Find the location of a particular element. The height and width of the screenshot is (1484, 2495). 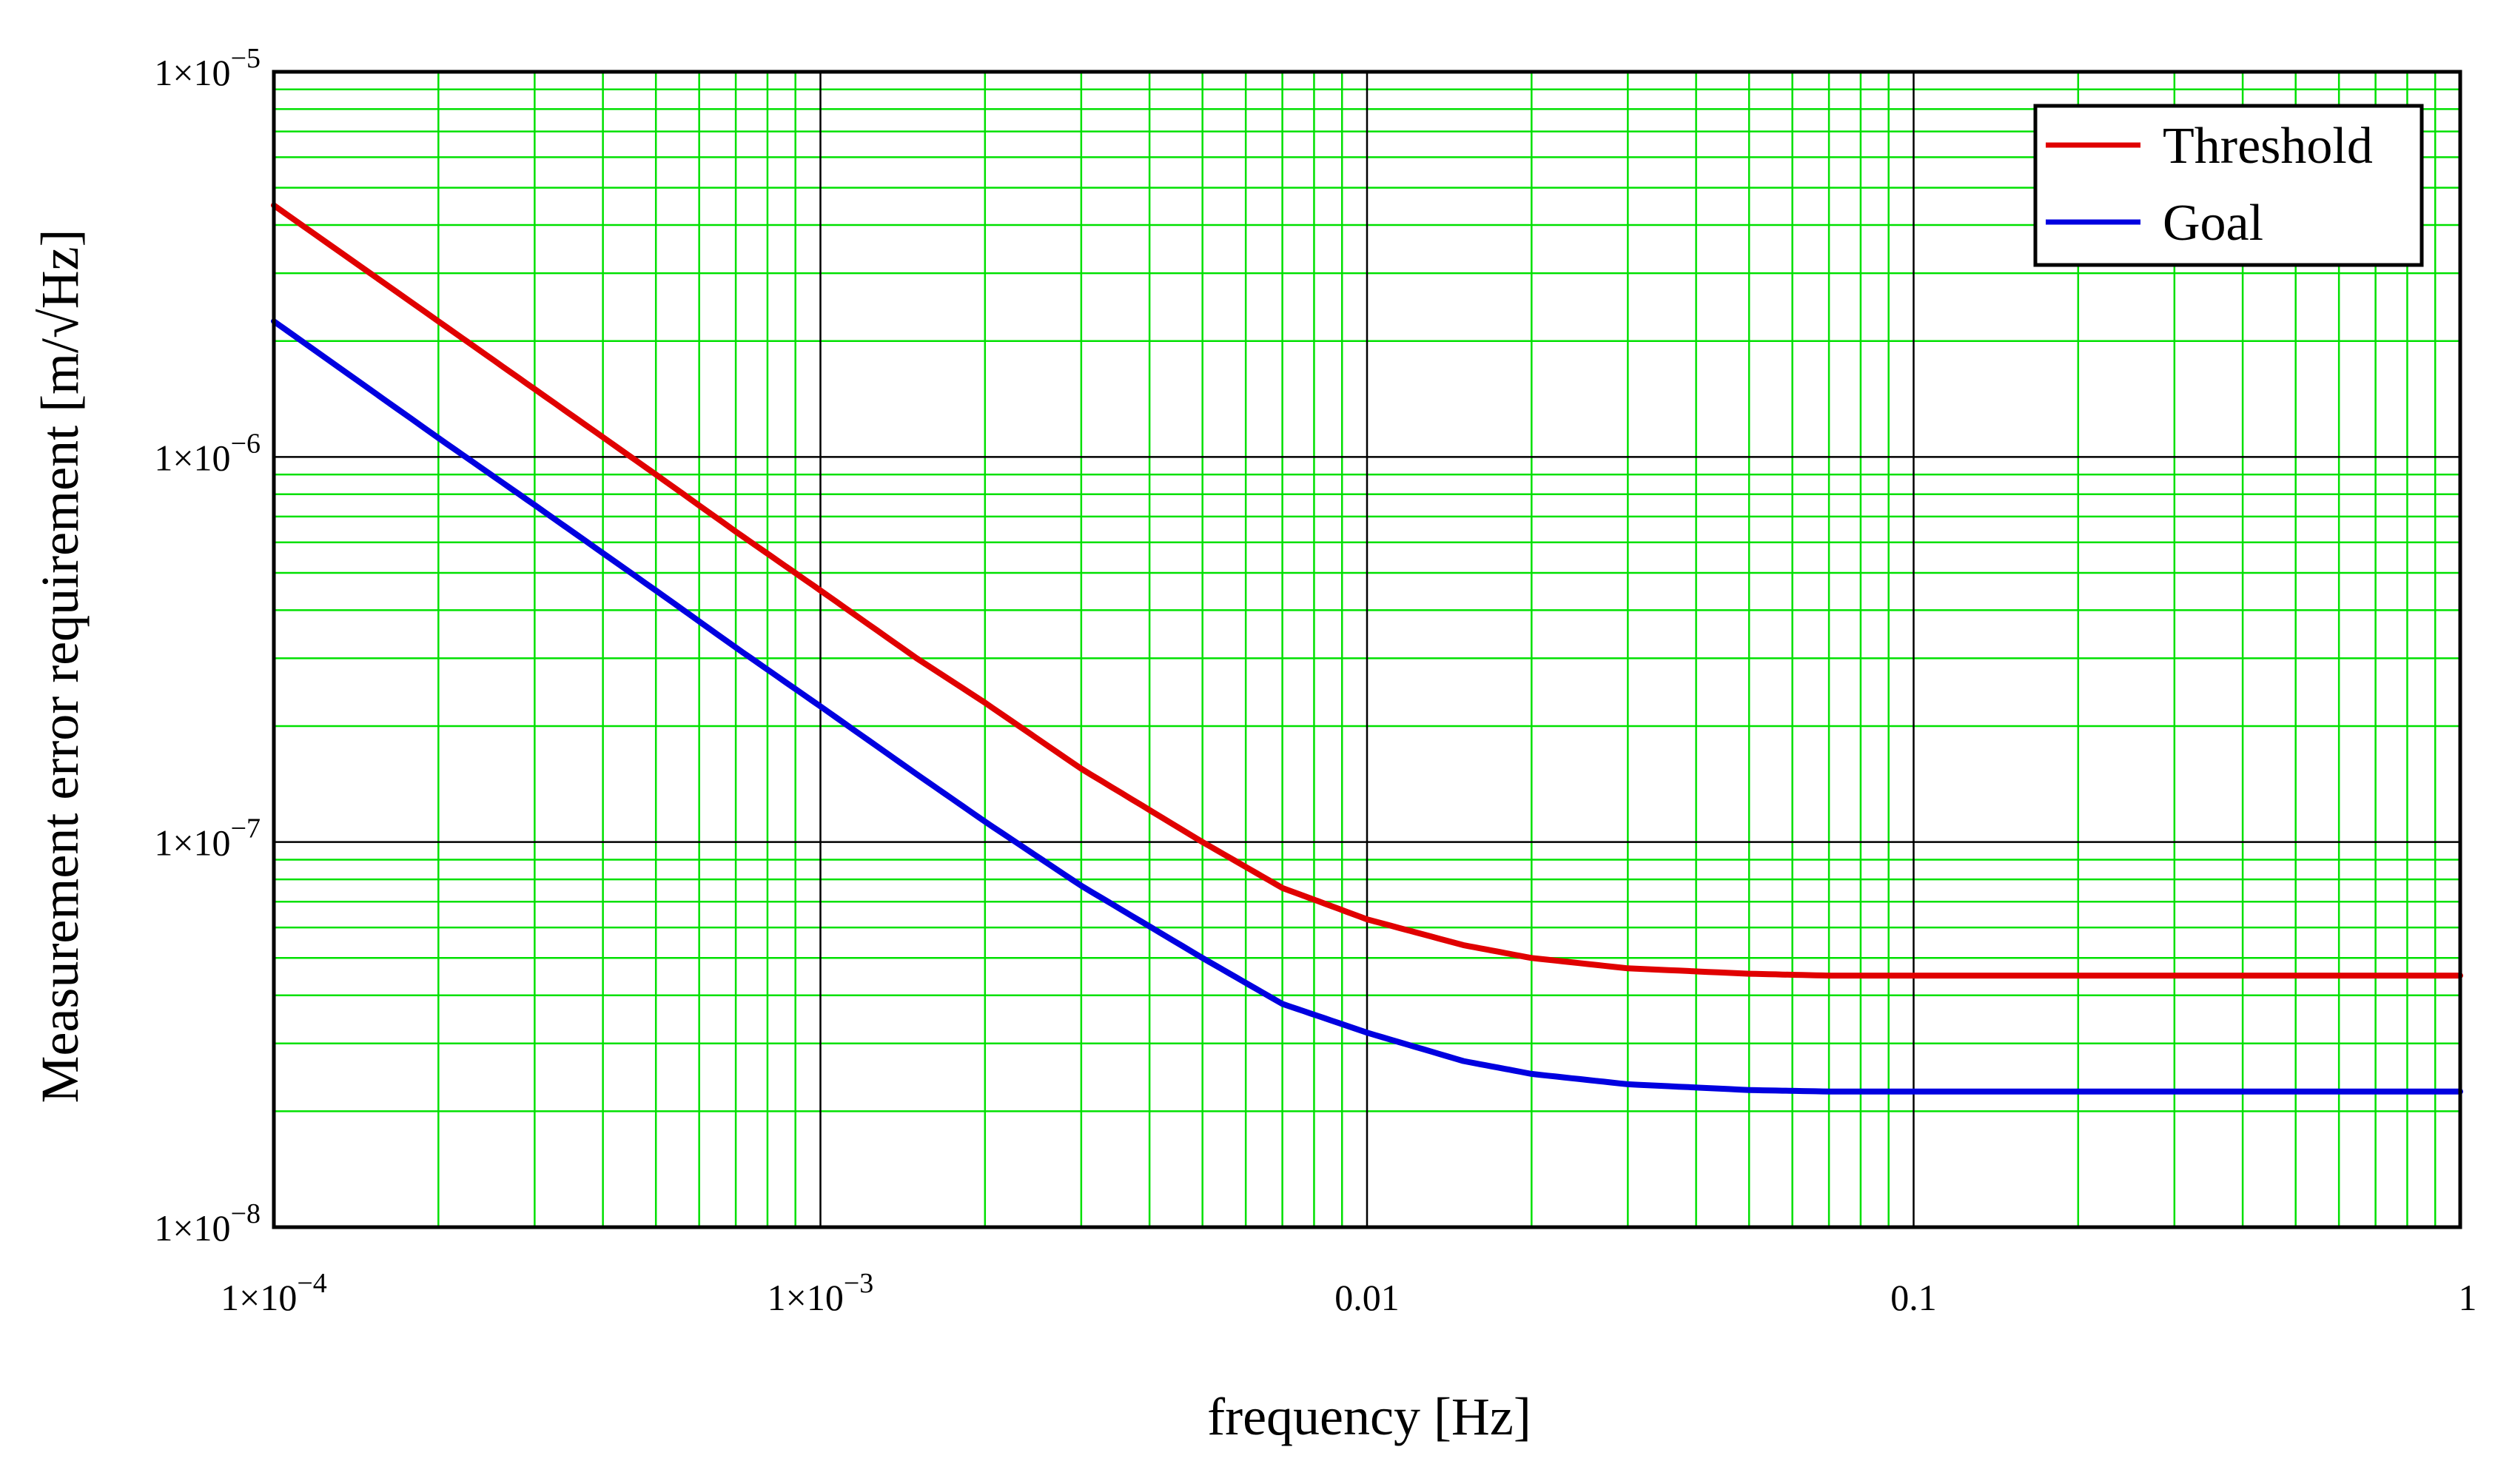

x-tick-labels: 1×10⁻⁴ 1×10⁻³ 0.01 0.1 1 is located at coordinates (1349, 1293).